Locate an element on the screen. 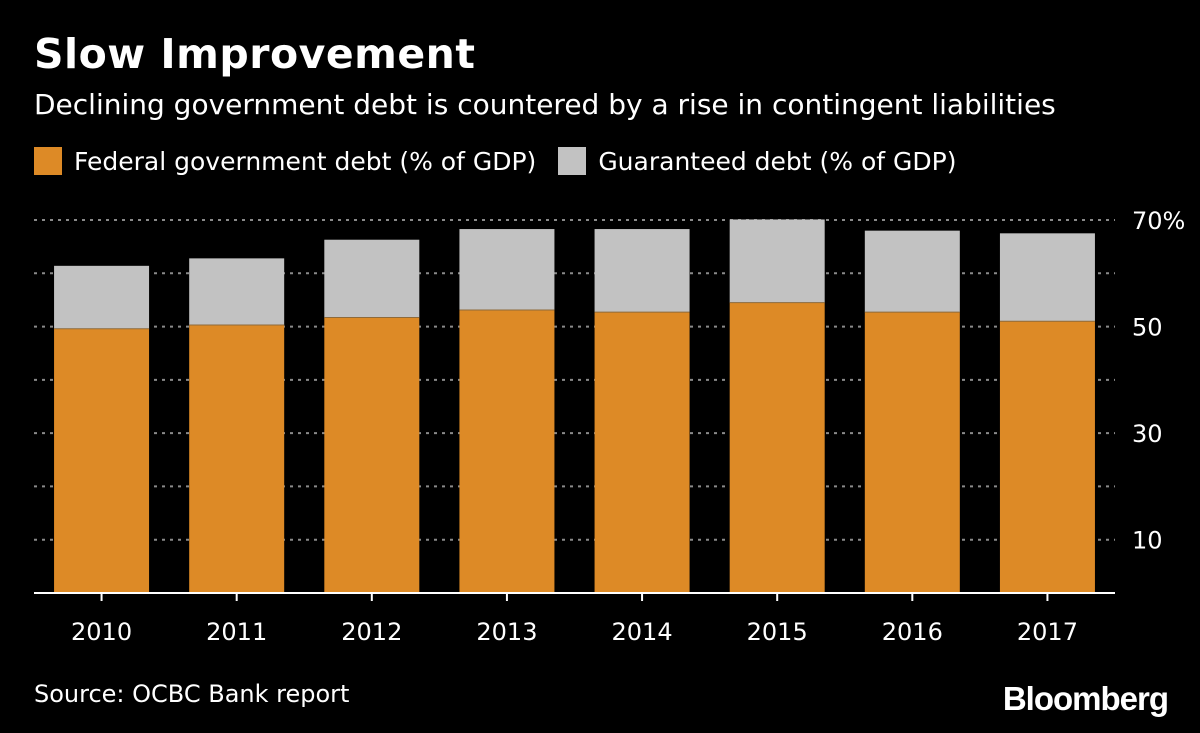  legend-item-guaranteed: Guaranteed debt (% of GDP) is located at coordinates (757, 161).